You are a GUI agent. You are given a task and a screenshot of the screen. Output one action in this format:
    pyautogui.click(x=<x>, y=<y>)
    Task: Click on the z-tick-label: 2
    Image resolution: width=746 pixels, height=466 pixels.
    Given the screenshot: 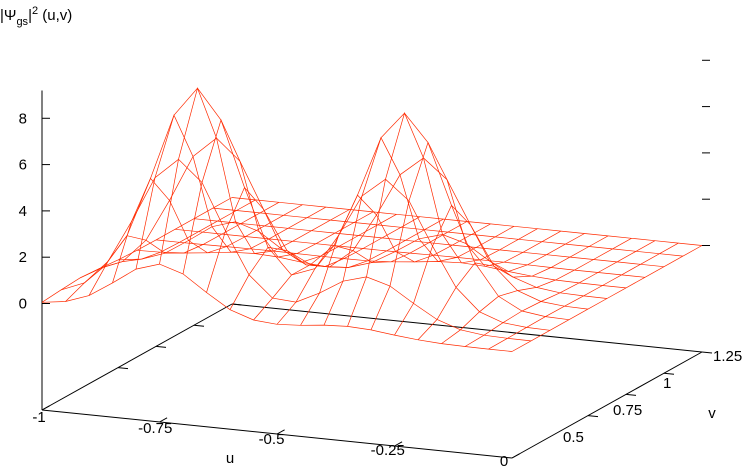 What is the action you would take?
    pyautogui.click(x=23, y=257)
    